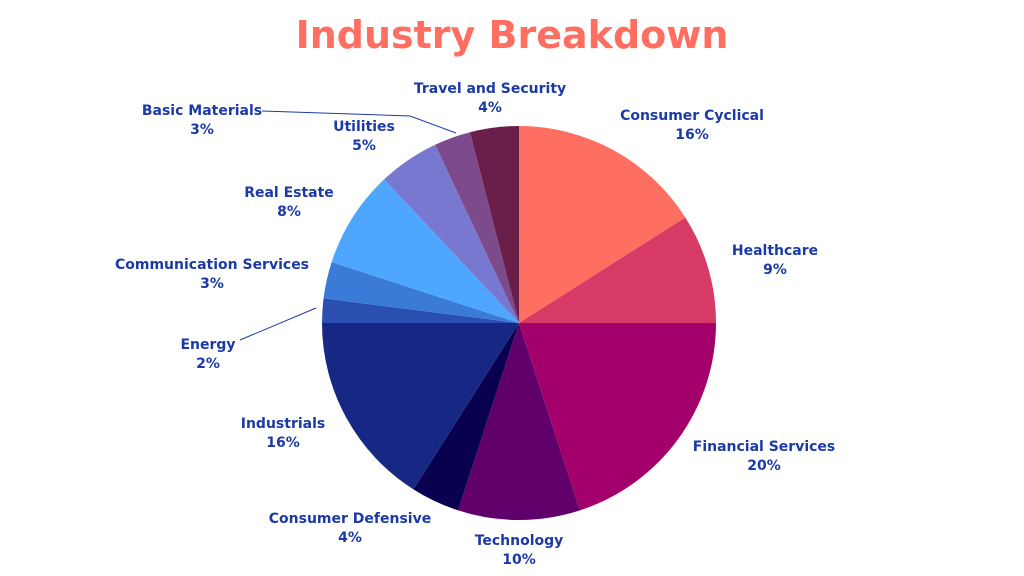 The image size is (1024, 576). What do you see at coordinates (207, 345) in the screenshot?
I see `slice-label: Energy` at bounding box center [207, 345].